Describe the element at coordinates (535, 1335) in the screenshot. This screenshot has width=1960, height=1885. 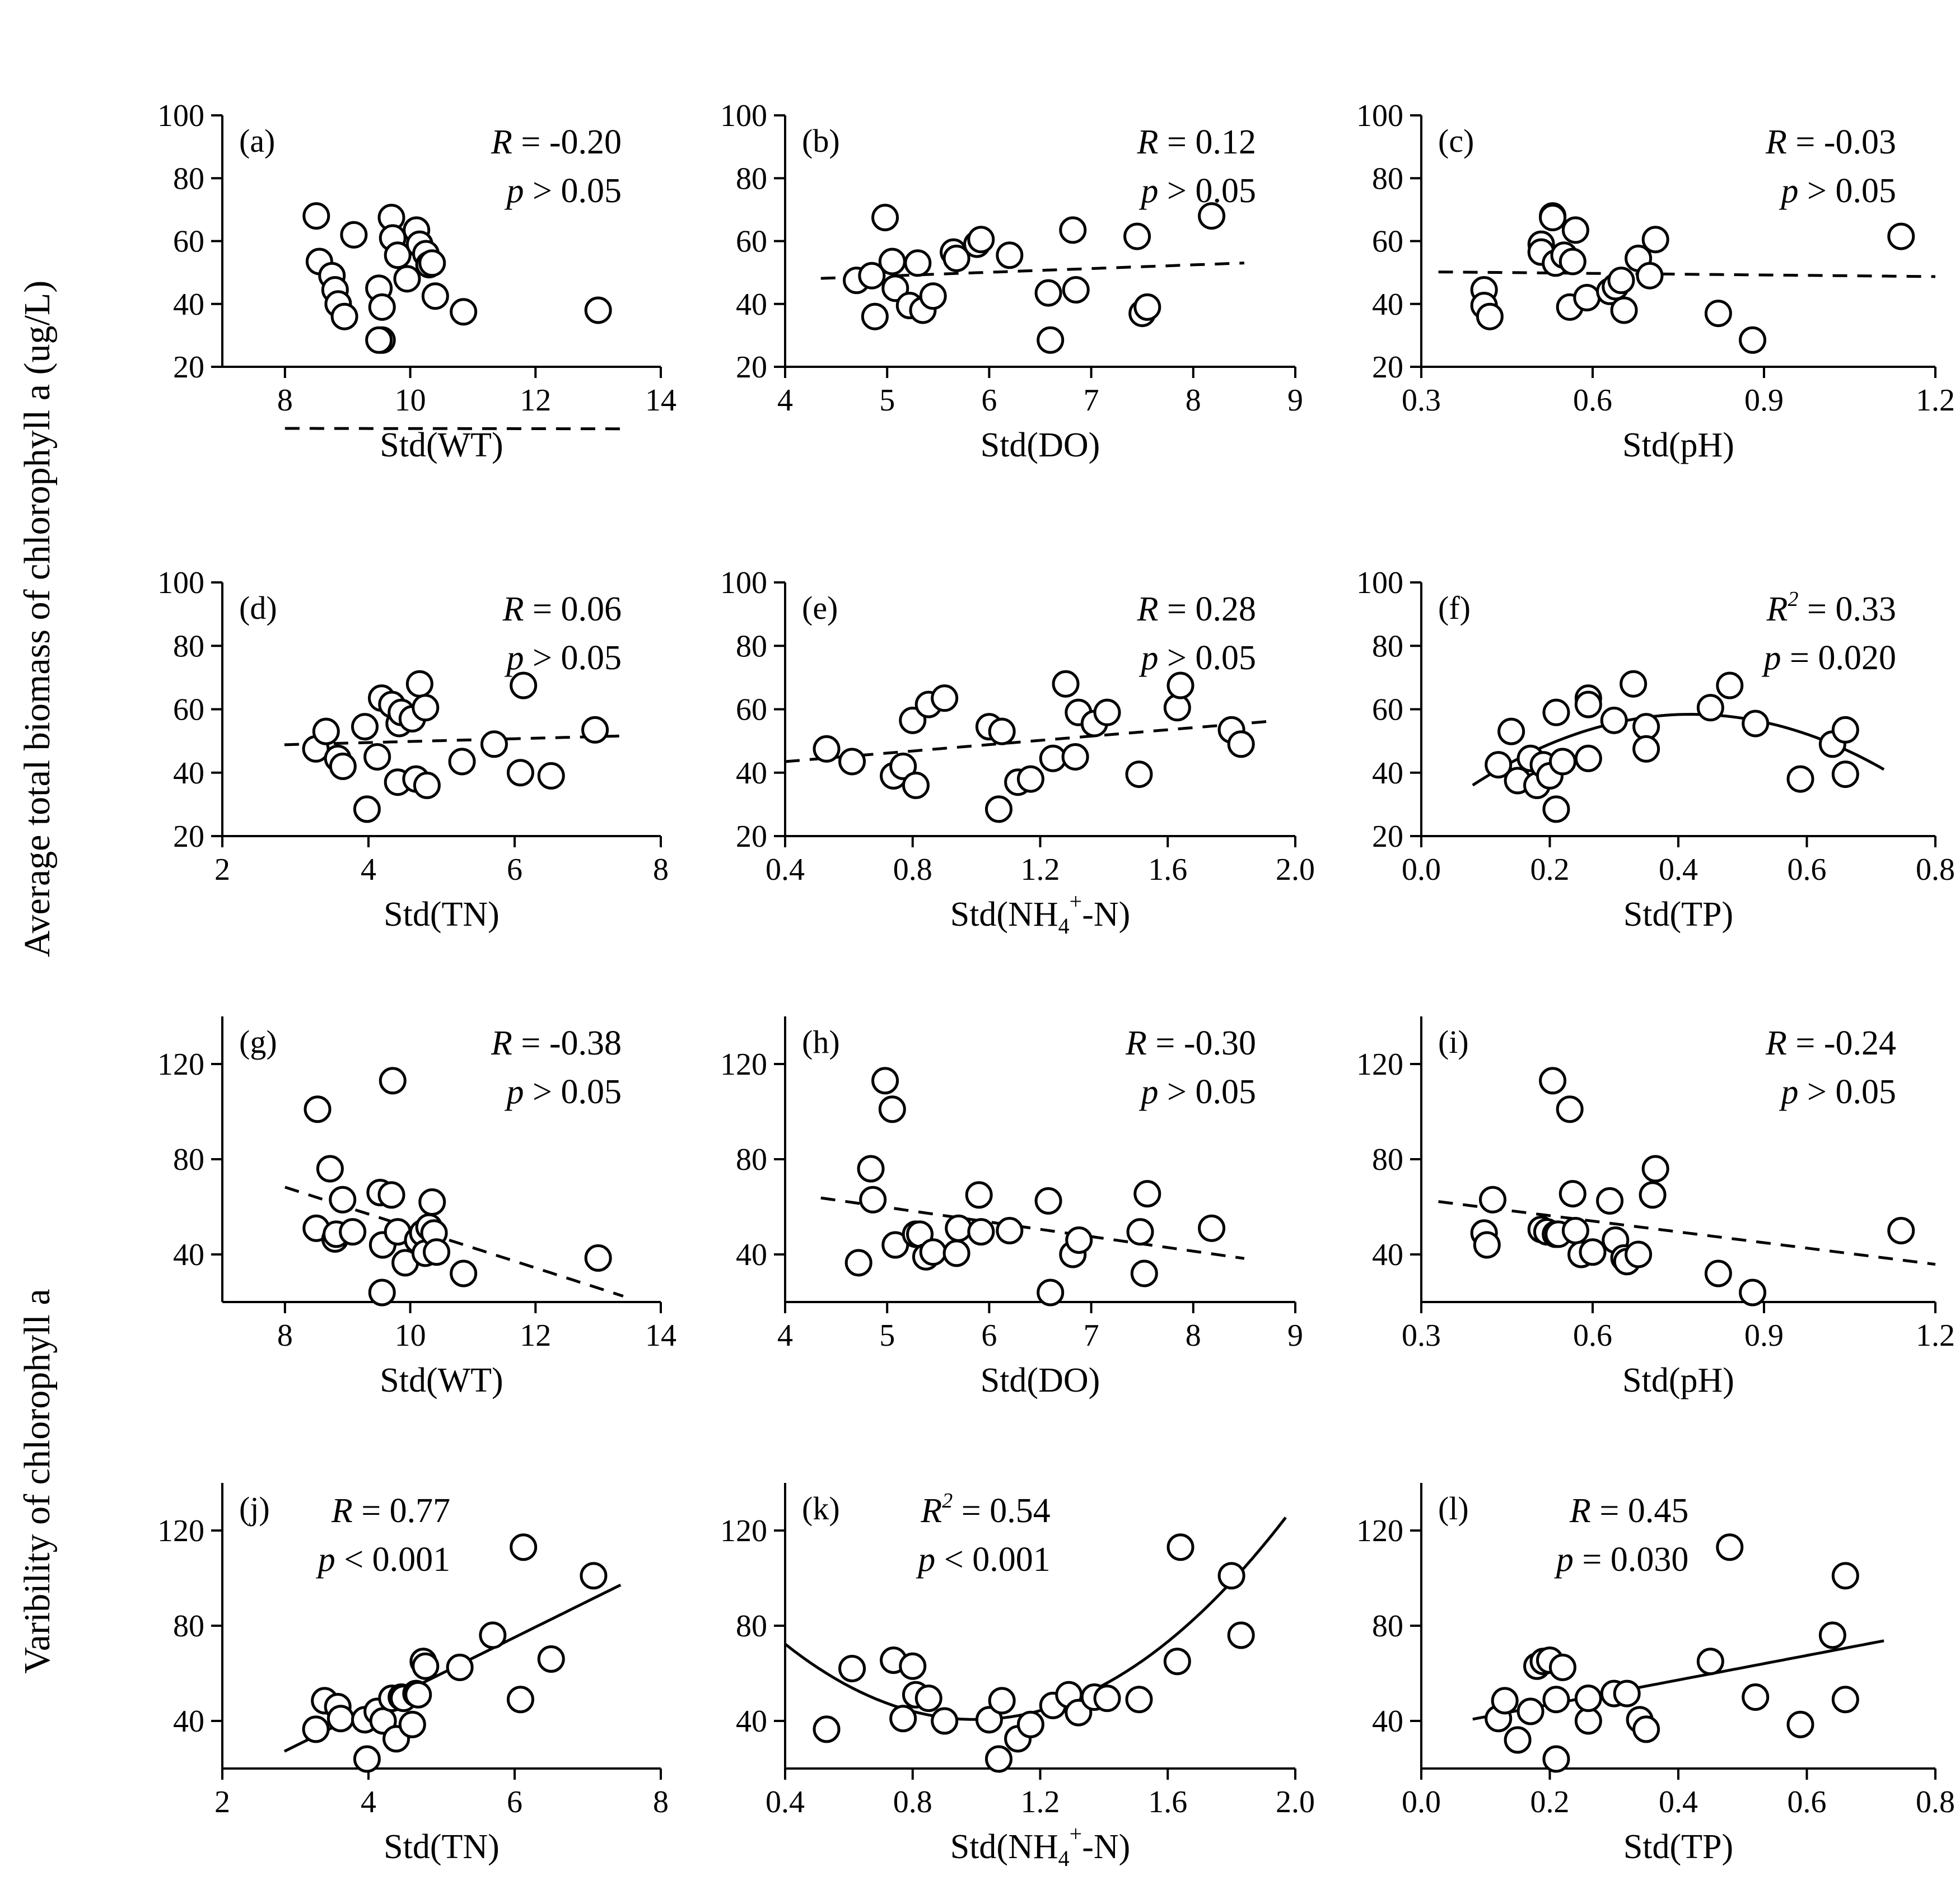
I see `x-tick-label: 12` at that location.